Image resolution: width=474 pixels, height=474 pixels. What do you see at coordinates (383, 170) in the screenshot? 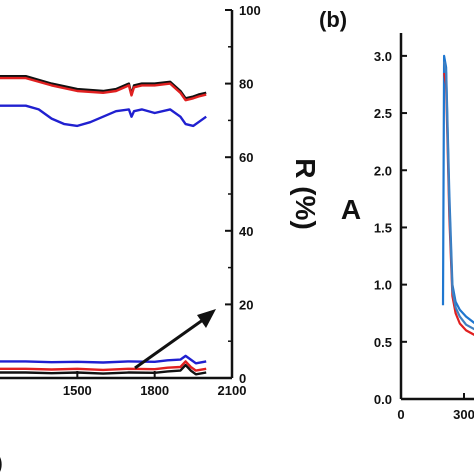
I see `y-tick-label: 2.0` at bounding box center [383, 170].